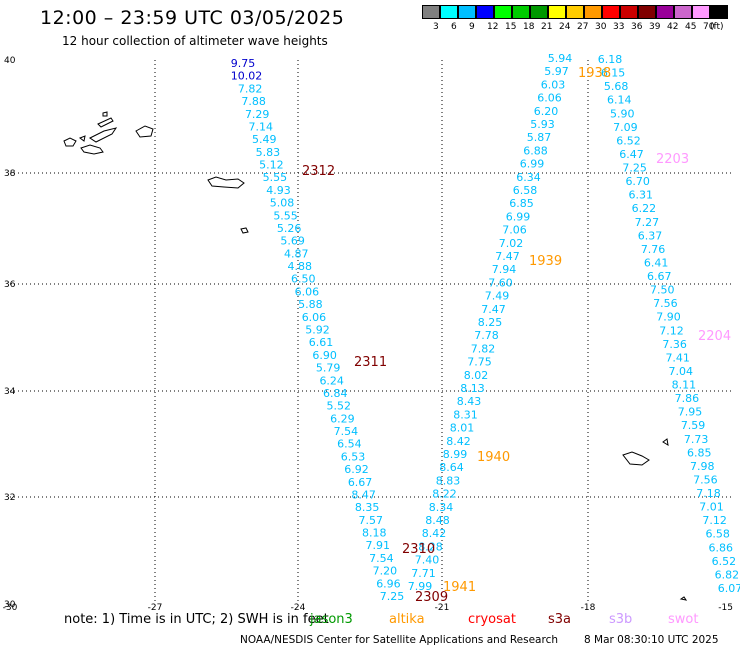 This screenshot has height=650, width=740. What do you see at coordinates (476, 375) in the screenshot?
I see `swh-value: 8.02` at bounding box center [476, 375].